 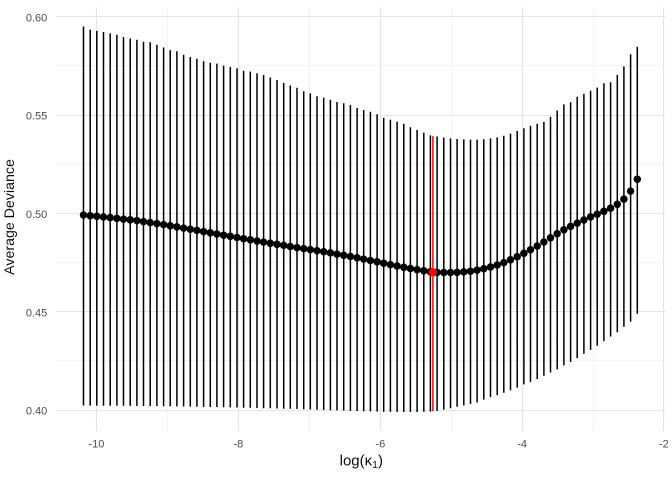 What do you see at coordinates (96, 445) in the screenshot?
I see `svg-text: -10` at bounding box center [96, 445].